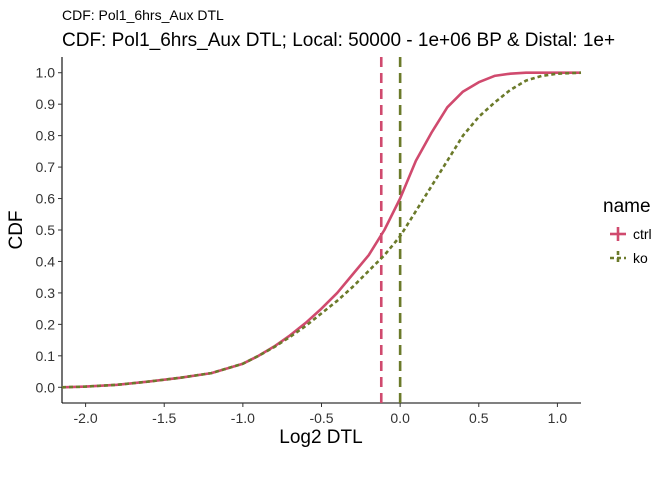  What do you see at coordinates (46, 136) in the screenshot?
I see `y-tick-label: 0.8` at bounding box center [46, 136].